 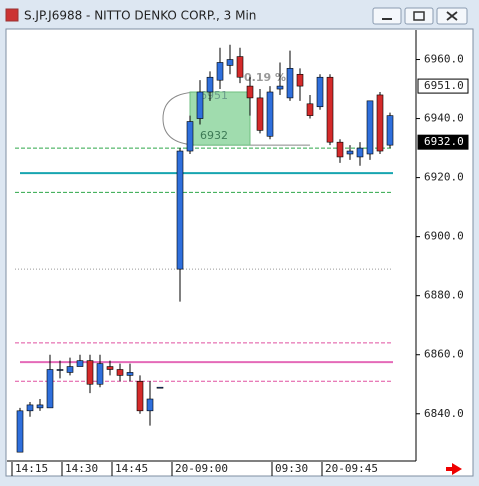 I want to click on maximize-button, so click(x=419, y=16).